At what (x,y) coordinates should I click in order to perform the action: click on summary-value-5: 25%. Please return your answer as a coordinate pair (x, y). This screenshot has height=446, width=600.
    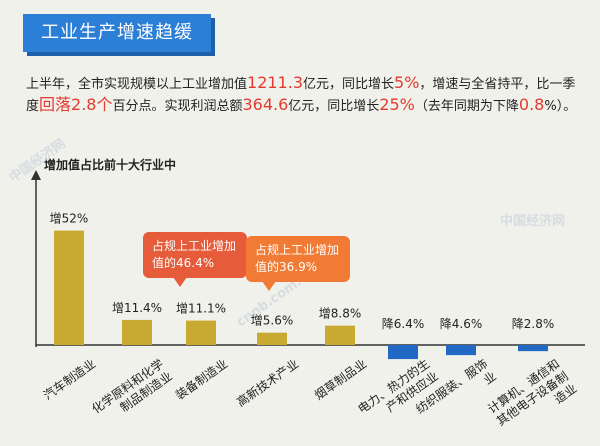
    Looking at the image, I should click on (397, 104).